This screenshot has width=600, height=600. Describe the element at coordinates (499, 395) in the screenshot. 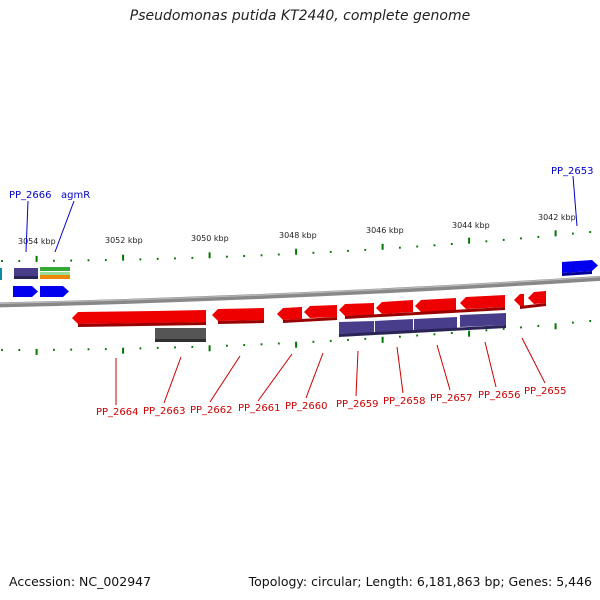

I see `gene-label-pp-2656: PP_2656` at that location.